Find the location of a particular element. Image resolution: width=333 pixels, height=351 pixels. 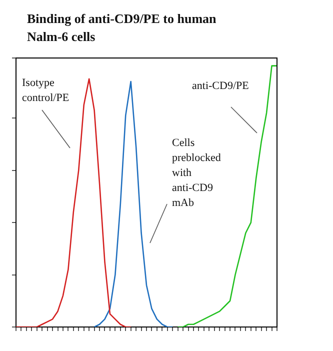

chart-title: Binding of anti-CD9/PE to human Nalm-6 cells is located at coordinates (122, 28).